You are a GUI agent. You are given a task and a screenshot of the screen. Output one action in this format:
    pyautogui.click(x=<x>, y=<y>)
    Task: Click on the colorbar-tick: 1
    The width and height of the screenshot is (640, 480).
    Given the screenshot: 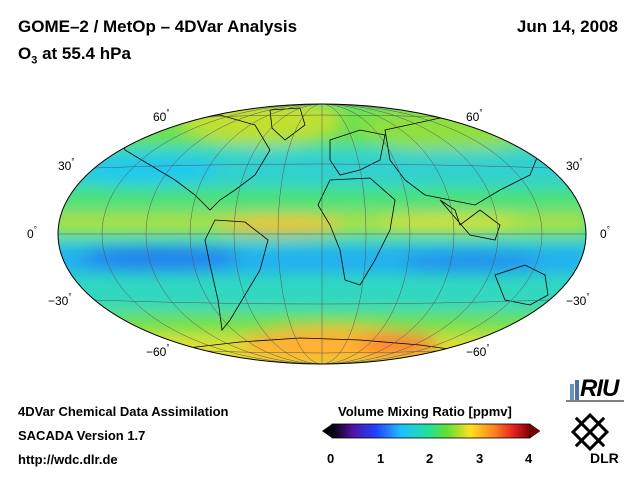 What is the action you would take?
    pyautogui.click(x=381, y=458)
    